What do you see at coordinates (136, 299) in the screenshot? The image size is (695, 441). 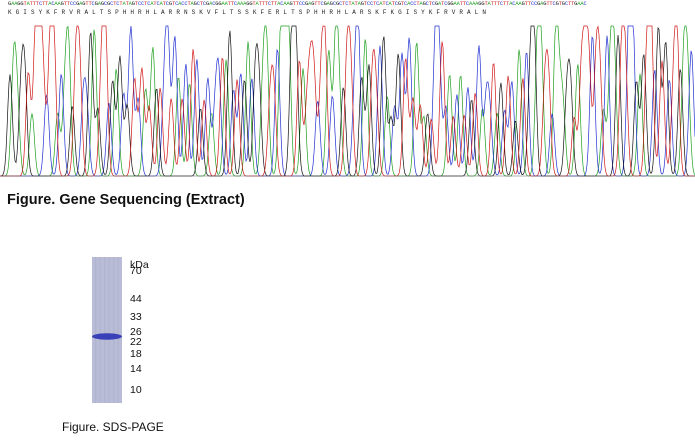 I see `gel-marker-label: 44` at bounding box center [136, 299].